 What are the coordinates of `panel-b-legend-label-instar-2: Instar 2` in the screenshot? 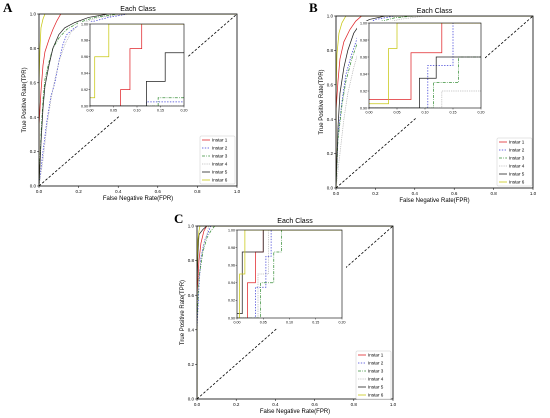 It's located at (517, 150).